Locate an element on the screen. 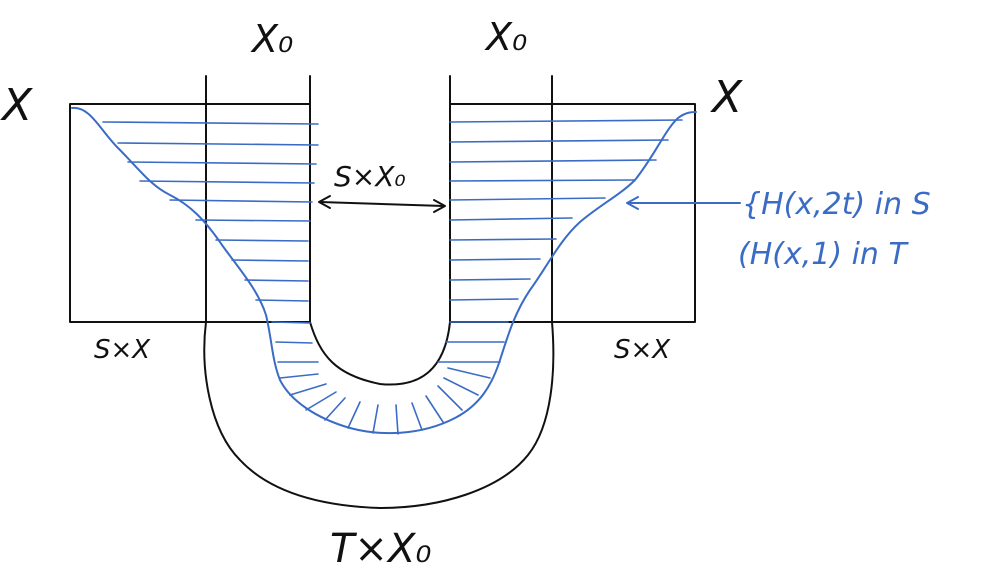 Image resolution: width=998 pixels, height=579 pixels. double-arrow is located at coordinates (382, 204).